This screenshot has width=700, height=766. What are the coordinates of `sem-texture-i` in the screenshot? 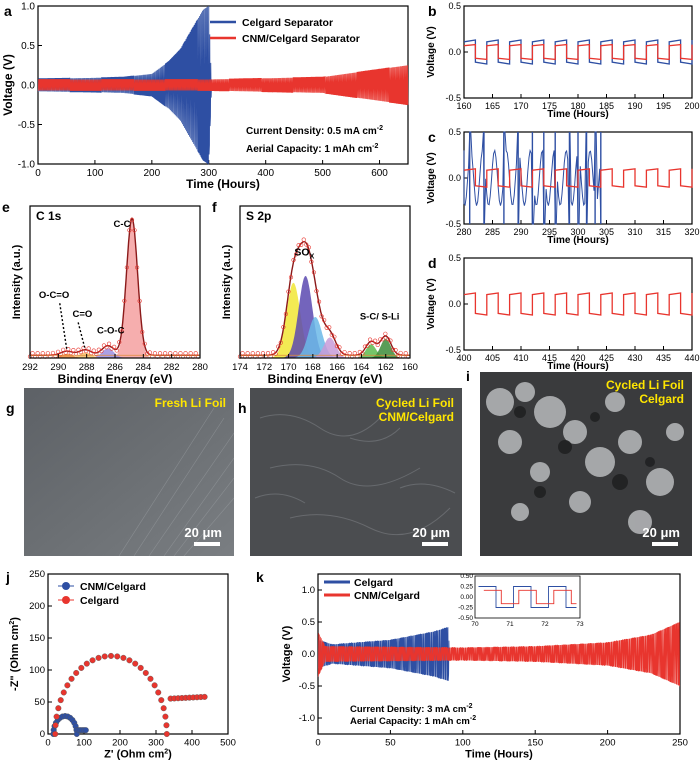 It's located at (586, 464).